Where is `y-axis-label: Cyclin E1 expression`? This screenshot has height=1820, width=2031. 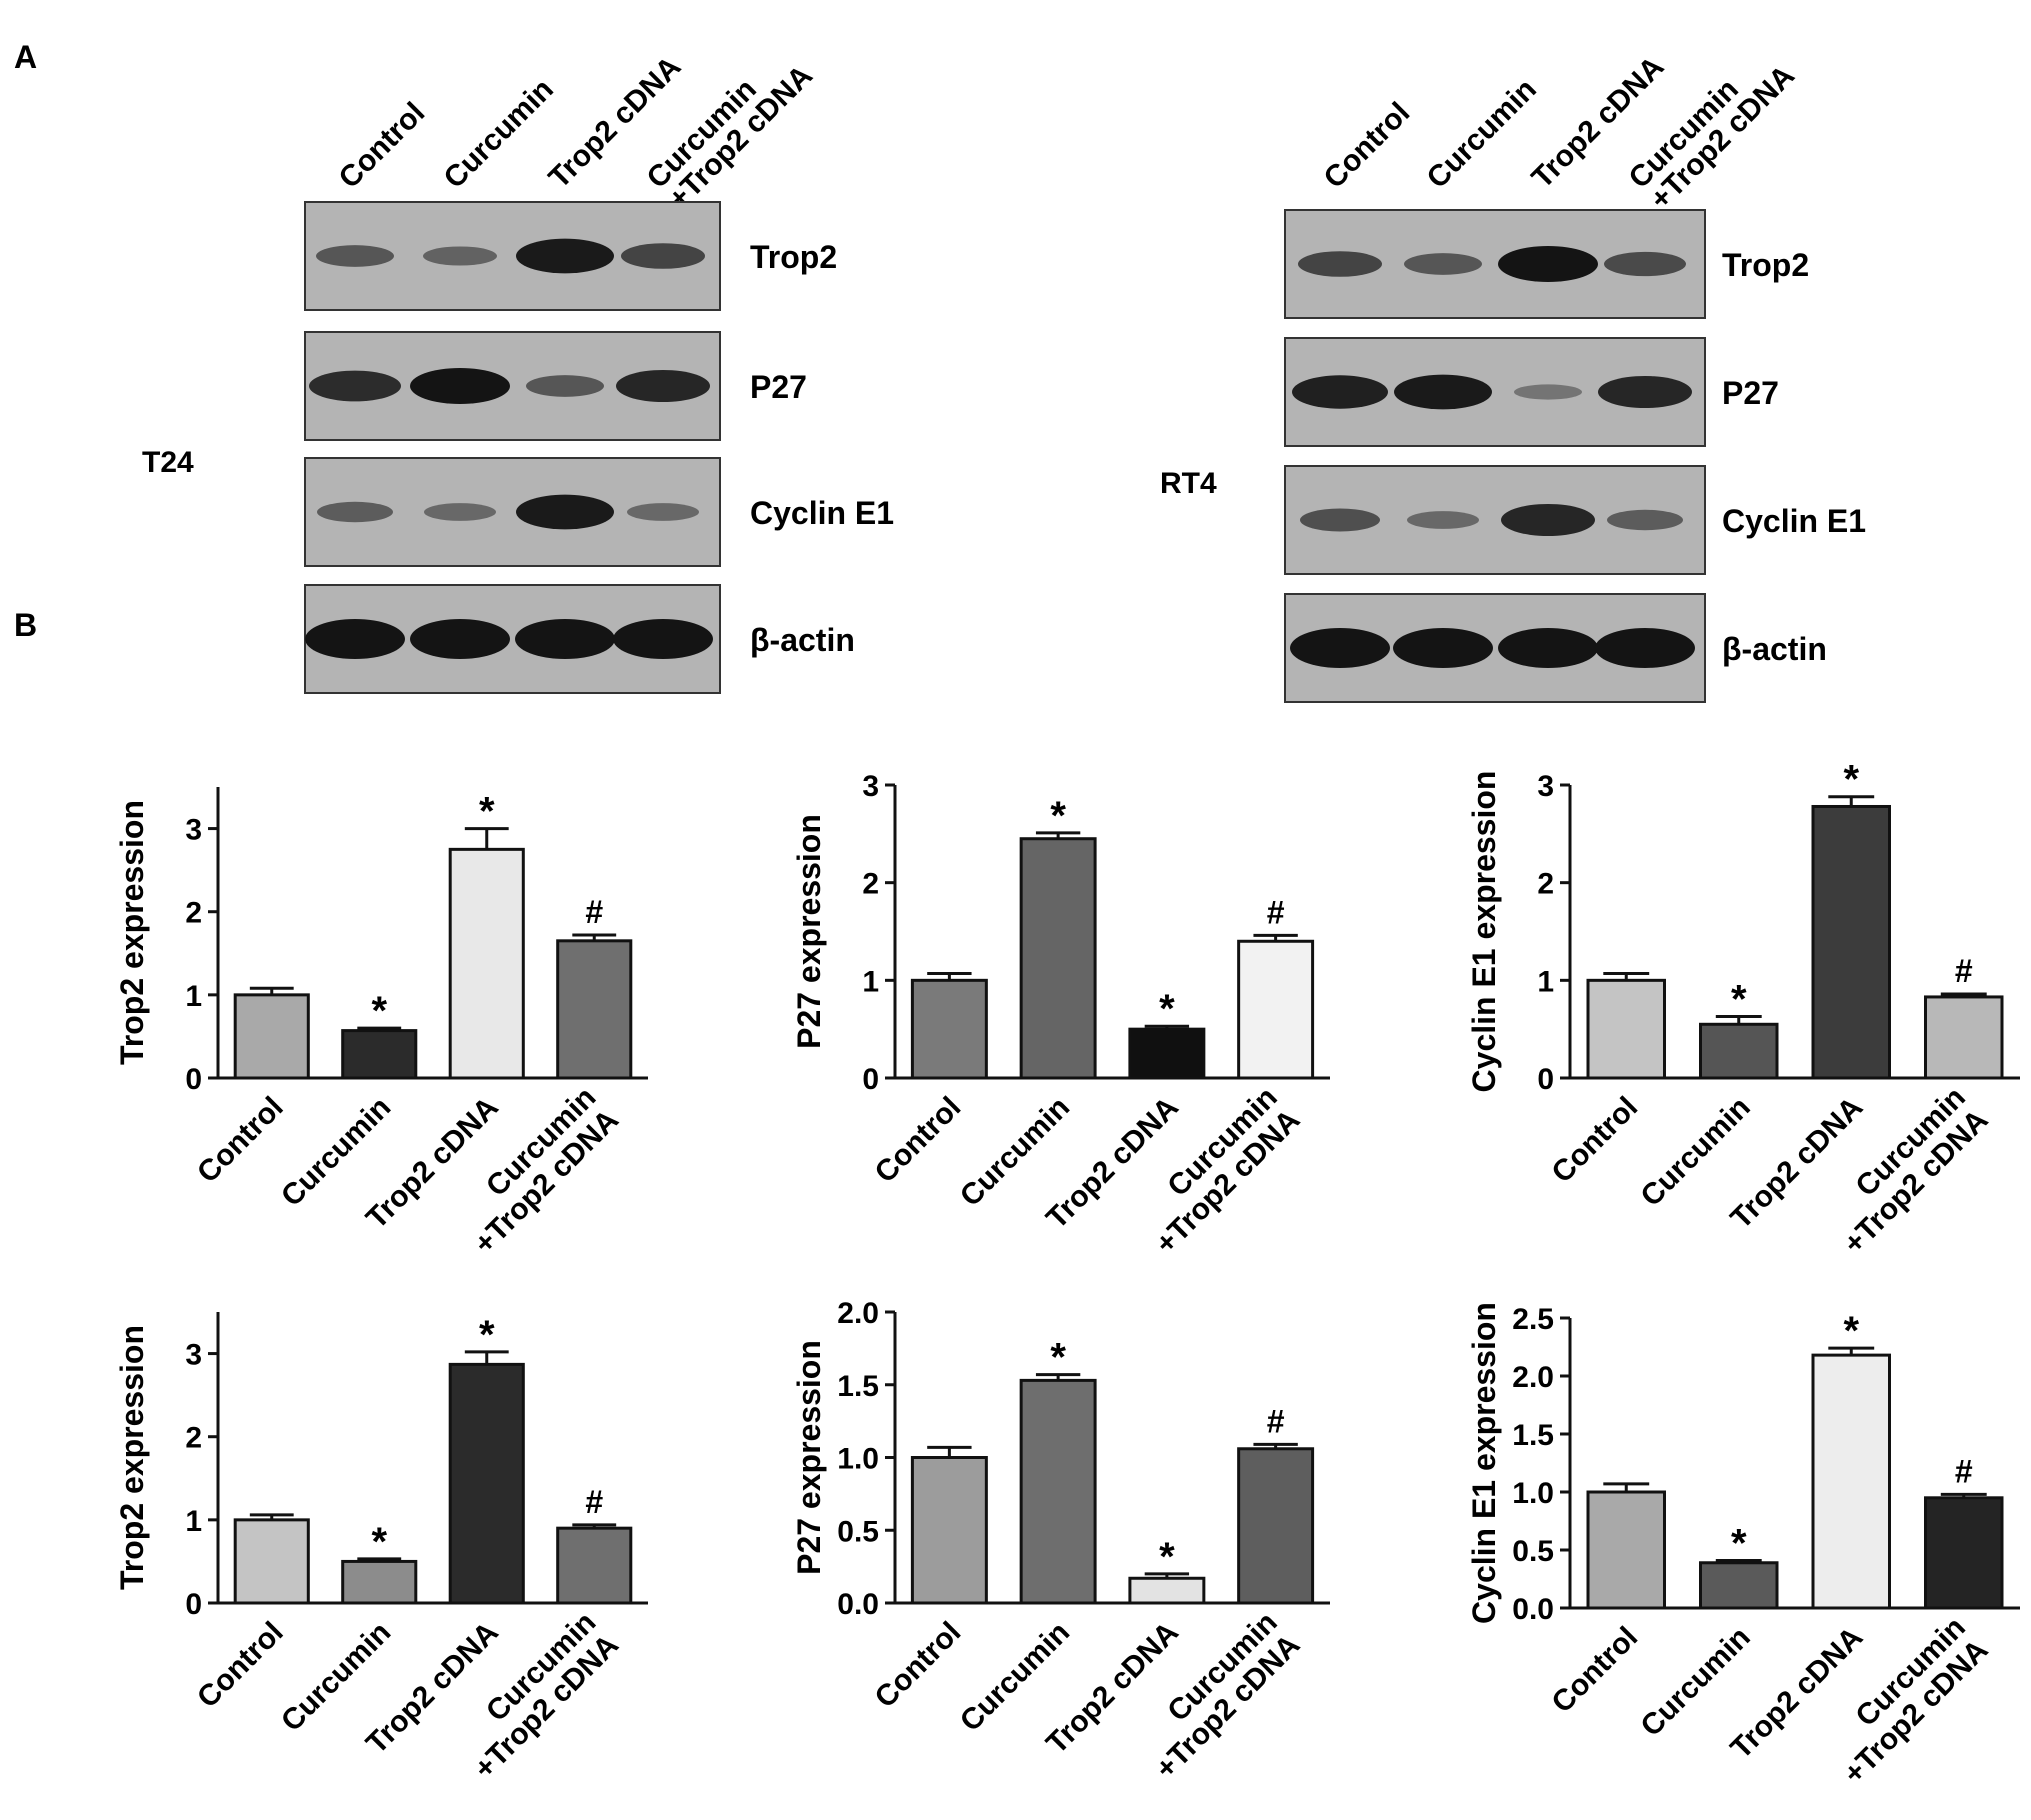 y-axis-label: Cyclin E1 expression is located at coordinates (1484, 1463).